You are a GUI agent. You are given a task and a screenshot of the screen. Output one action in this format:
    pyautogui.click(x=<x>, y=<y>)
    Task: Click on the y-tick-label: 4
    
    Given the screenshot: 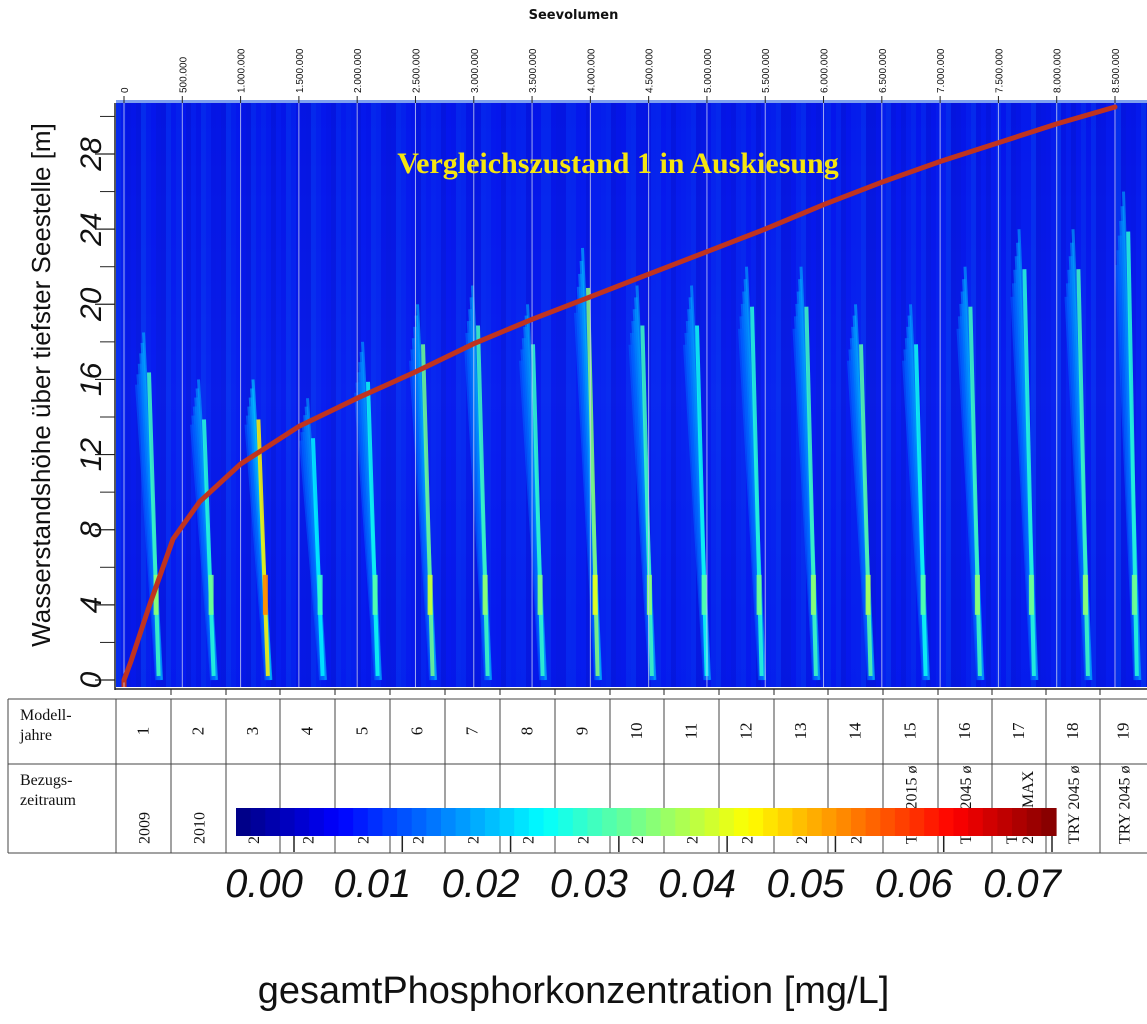 What is the action you would take?
    pyautogui.click(x=91, y=605)
    